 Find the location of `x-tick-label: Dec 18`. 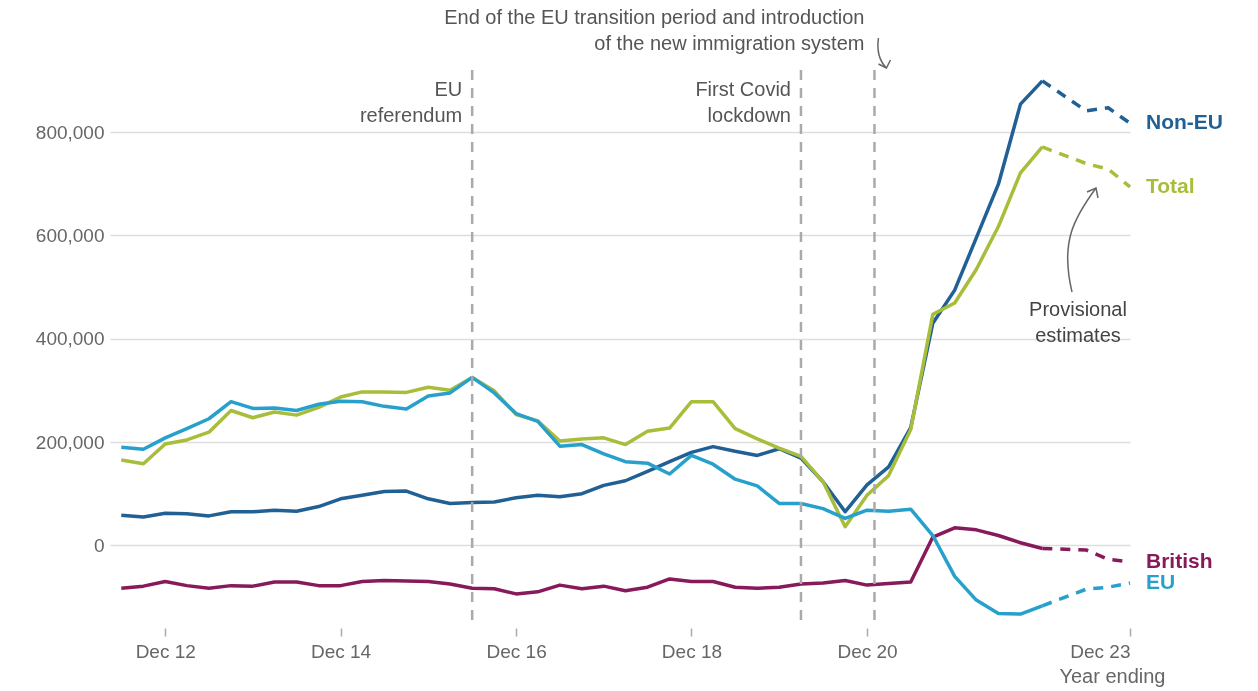

x-tick-label: Dec 18 is located at coordinates (692, 651).